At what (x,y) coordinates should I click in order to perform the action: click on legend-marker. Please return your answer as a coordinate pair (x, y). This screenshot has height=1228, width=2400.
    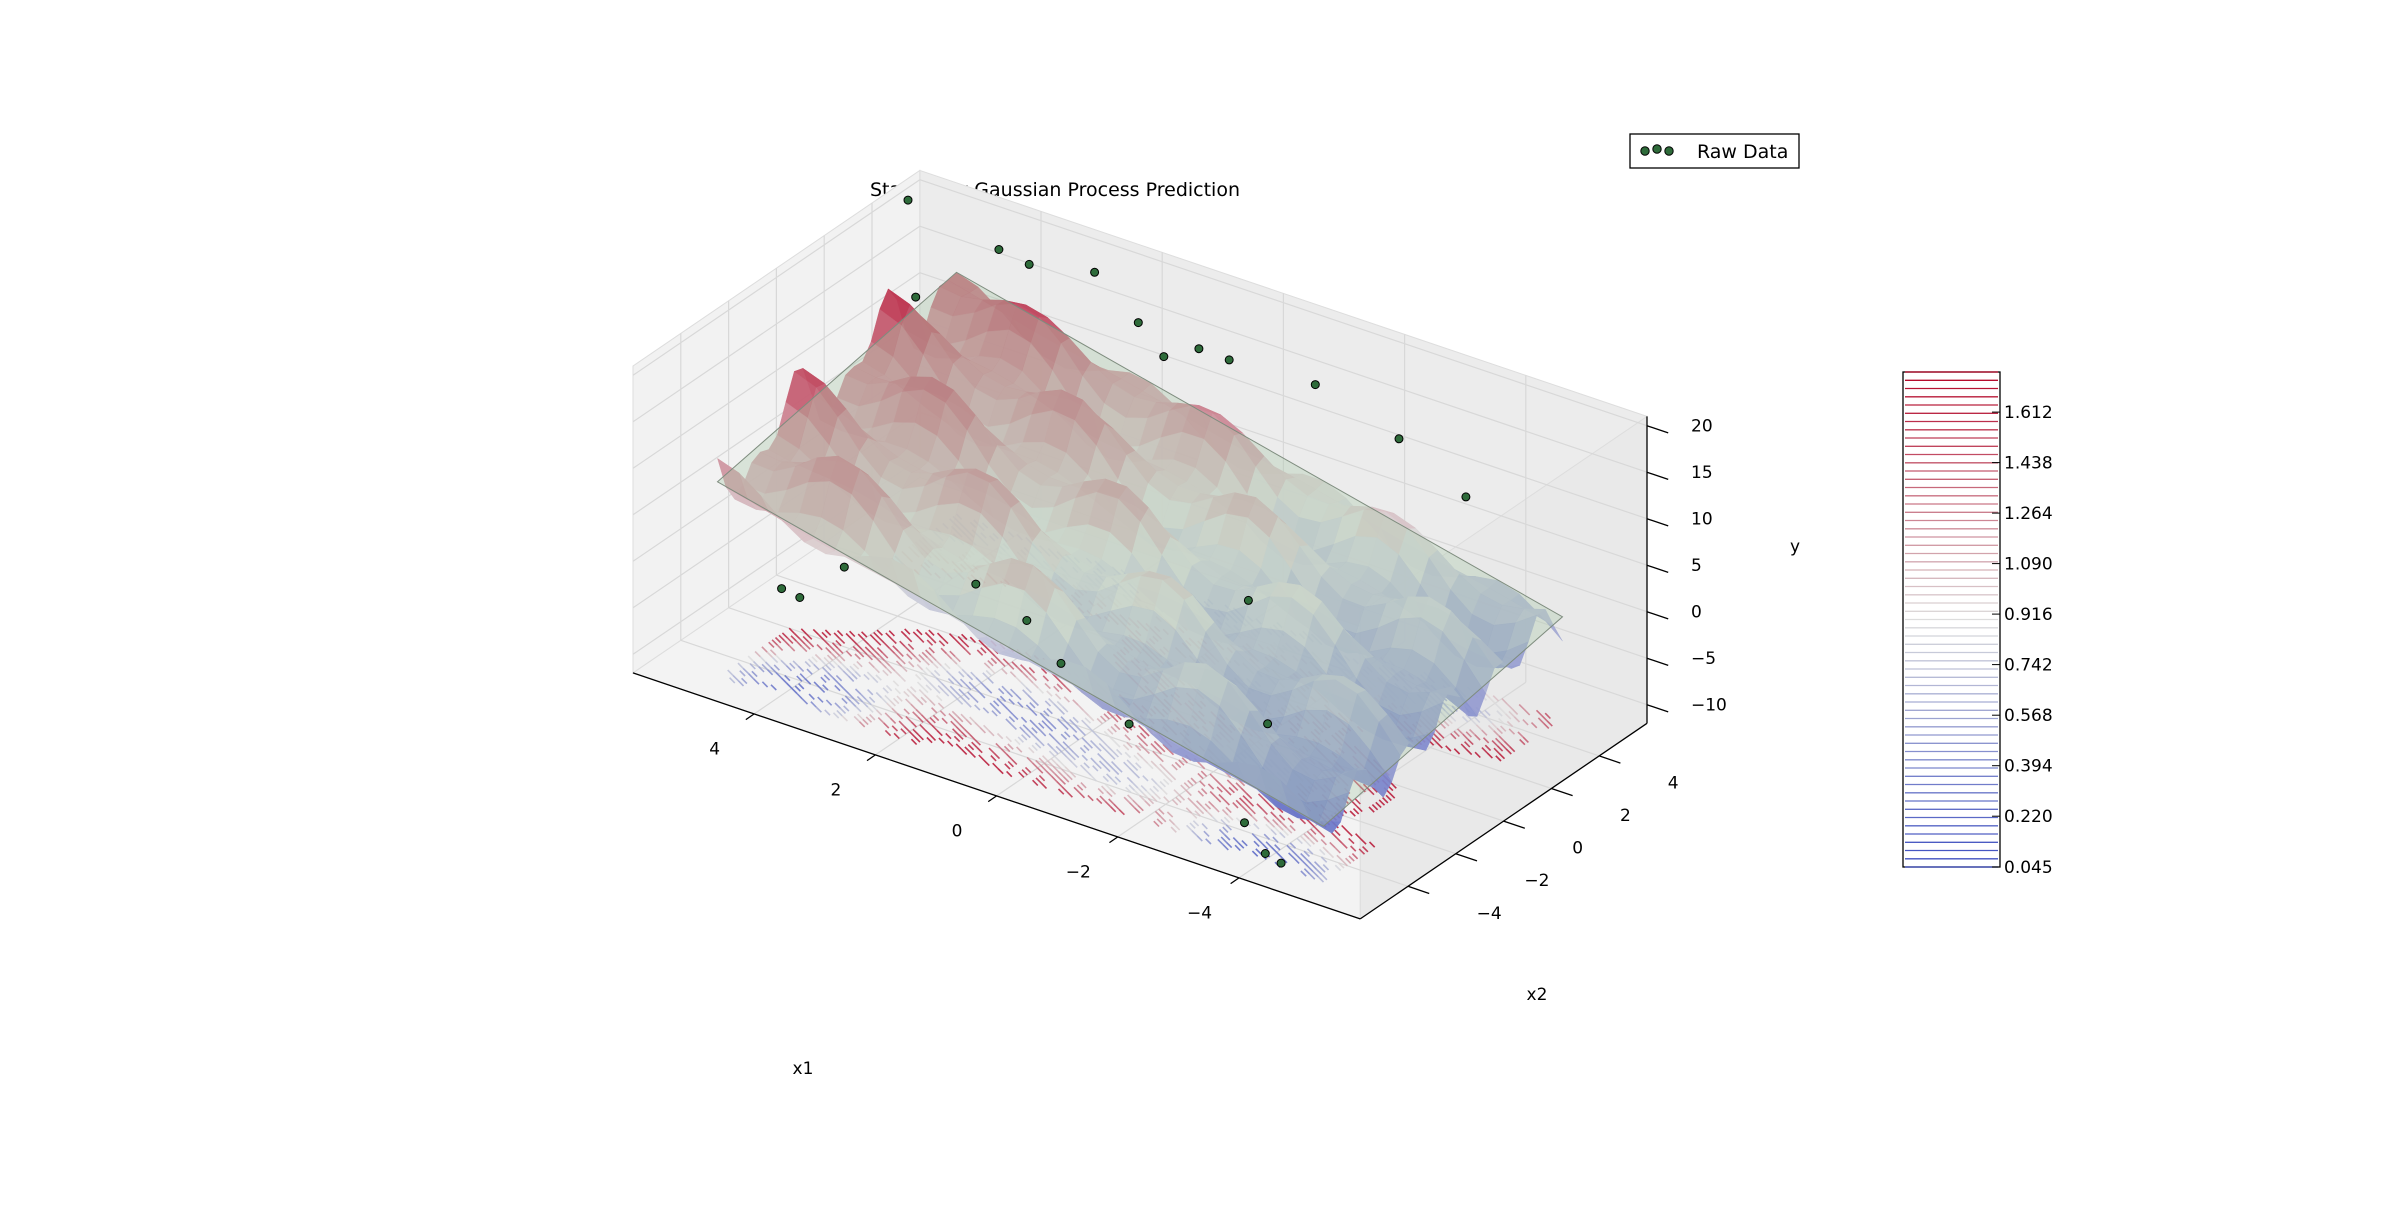
    Looking at the image, I should click on (1669, 151).